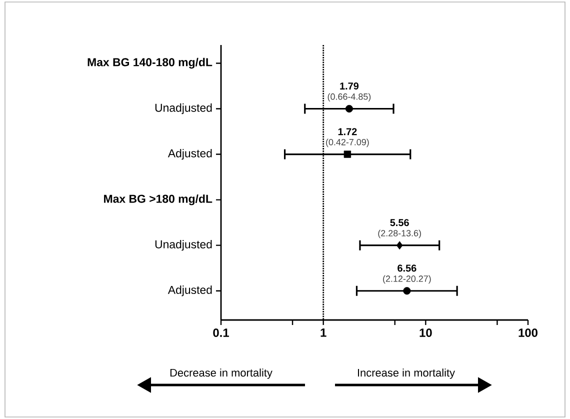  Describe the element at coordinates (399, 234) in the screenshot. I see `annotation: (2.28-13.6)` at that location.